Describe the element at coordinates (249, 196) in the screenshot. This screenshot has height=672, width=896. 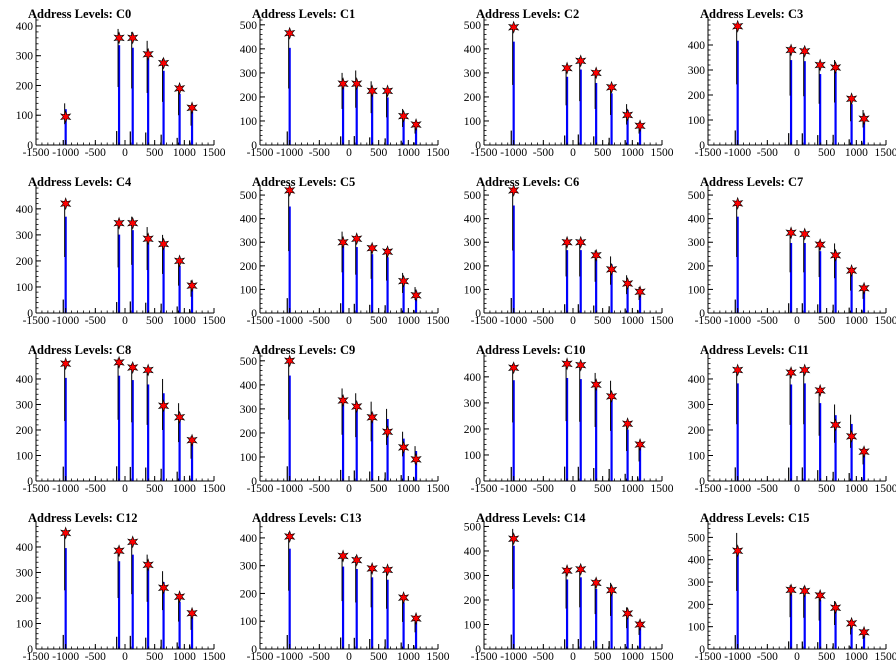
I see `y-tick-label: 500` at that location.